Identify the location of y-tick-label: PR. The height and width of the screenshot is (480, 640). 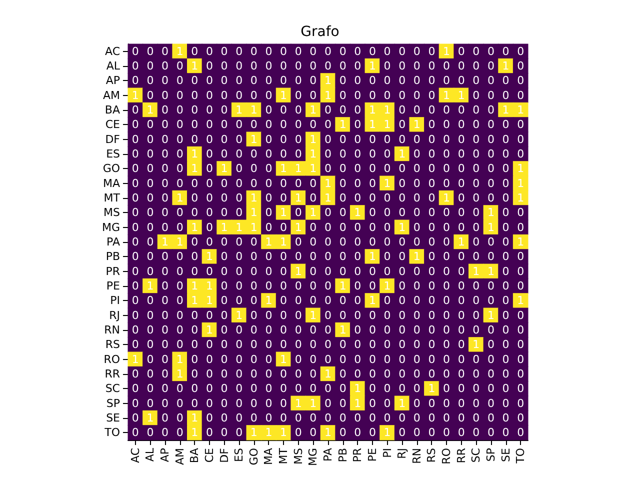
(113, 271).